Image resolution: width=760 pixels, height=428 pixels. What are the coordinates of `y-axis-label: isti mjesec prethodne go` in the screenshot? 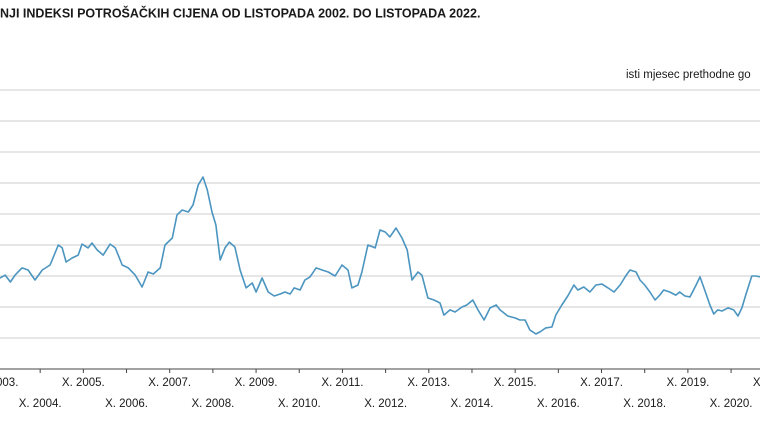 It's located at (688, 75).